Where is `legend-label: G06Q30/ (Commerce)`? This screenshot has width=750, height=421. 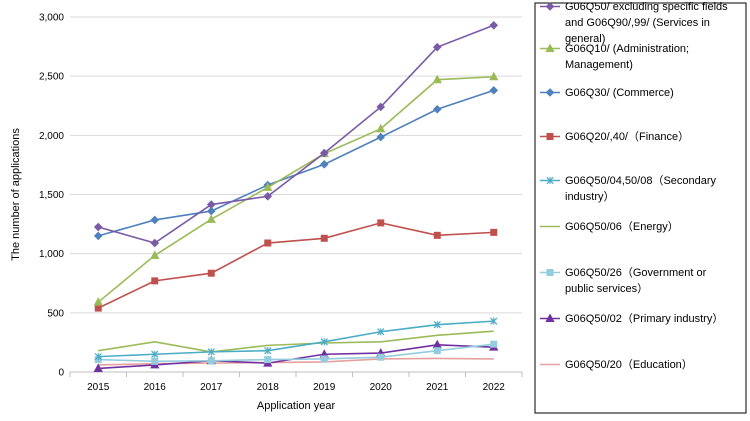
legend-label: G06Q30/ (Commerce) is located at coordinates (619, 93).